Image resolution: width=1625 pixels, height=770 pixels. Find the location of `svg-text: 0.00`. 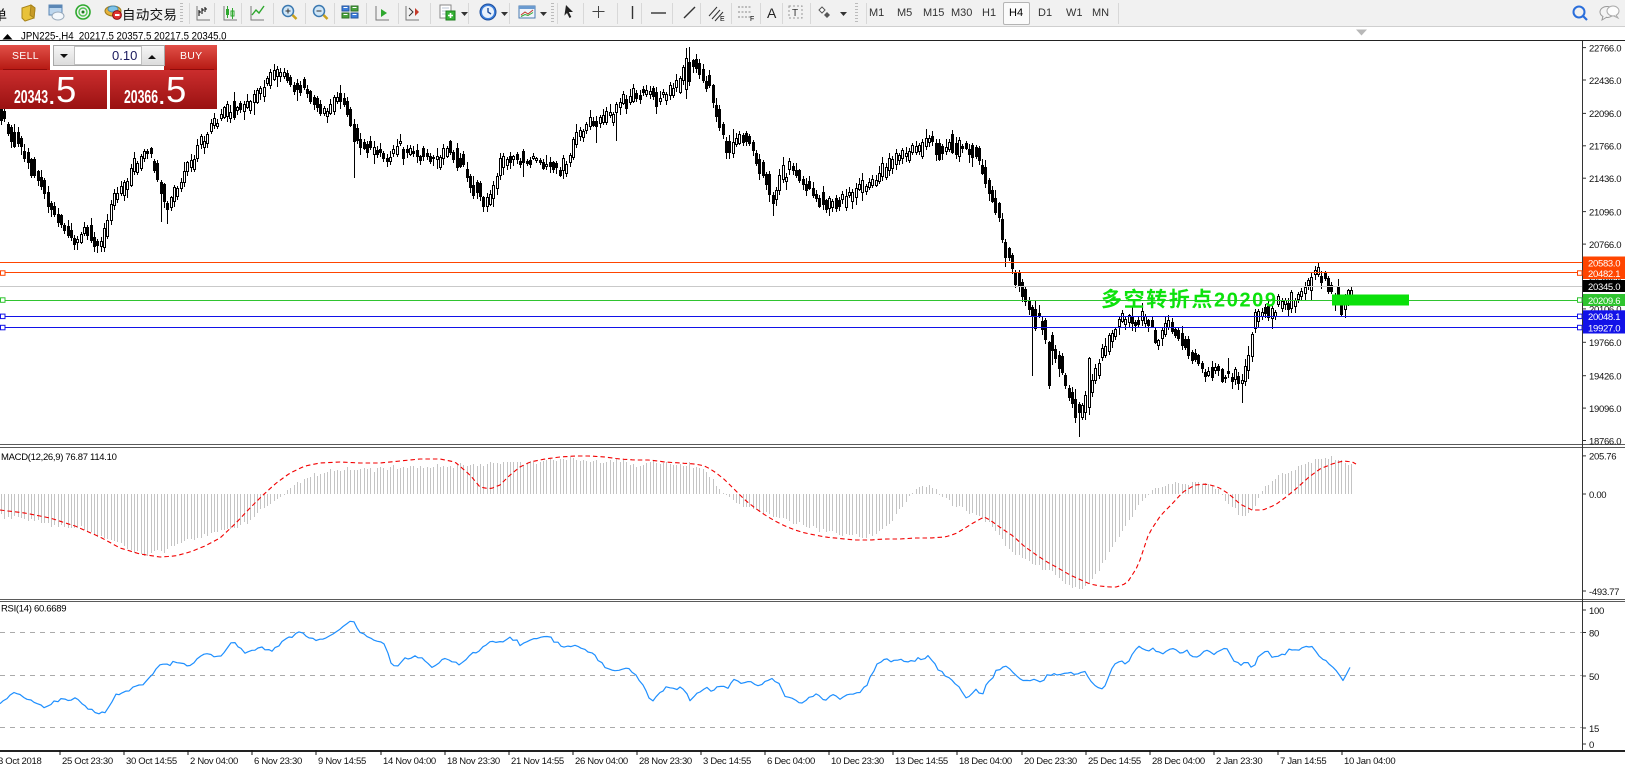

svg-text: 0.00 is located at coordinates (1597, 495).